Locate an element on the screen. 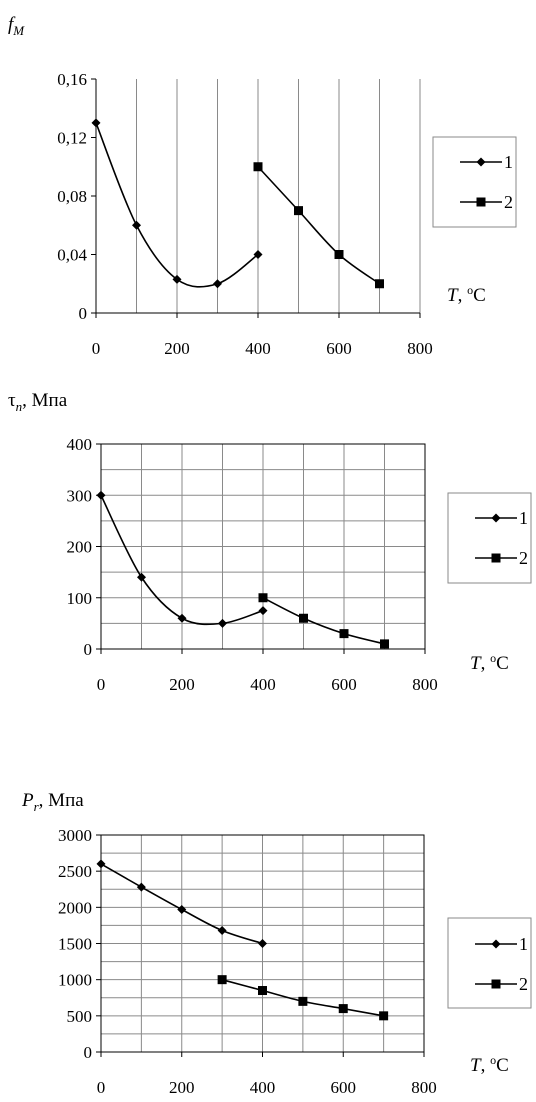 Image resolution: width=536 pixels, height=1102 pixels. y-tick-label: 0,16 is located at coordinates (72, 79).